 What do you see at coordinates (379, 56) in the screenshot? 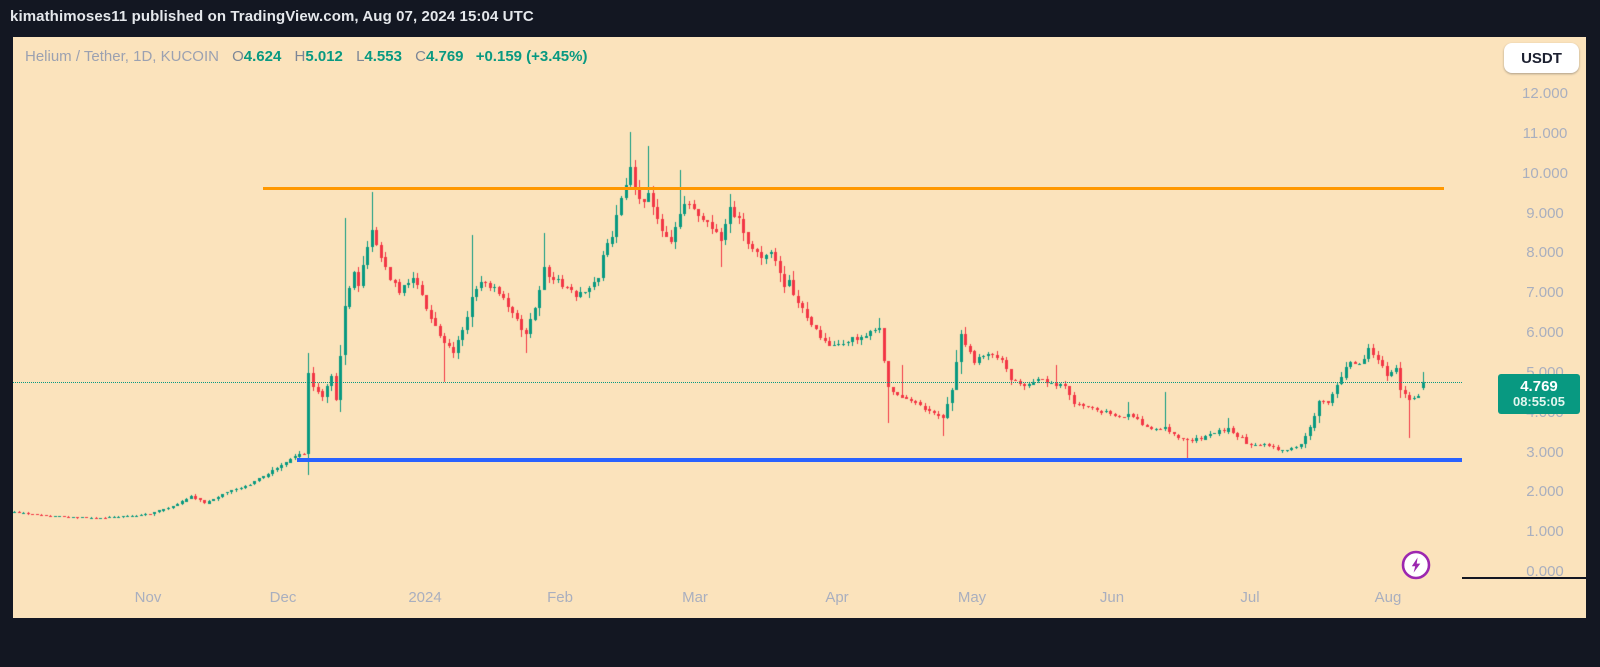
I see `legend-low: L4.553` at bounding box center [379, 56].